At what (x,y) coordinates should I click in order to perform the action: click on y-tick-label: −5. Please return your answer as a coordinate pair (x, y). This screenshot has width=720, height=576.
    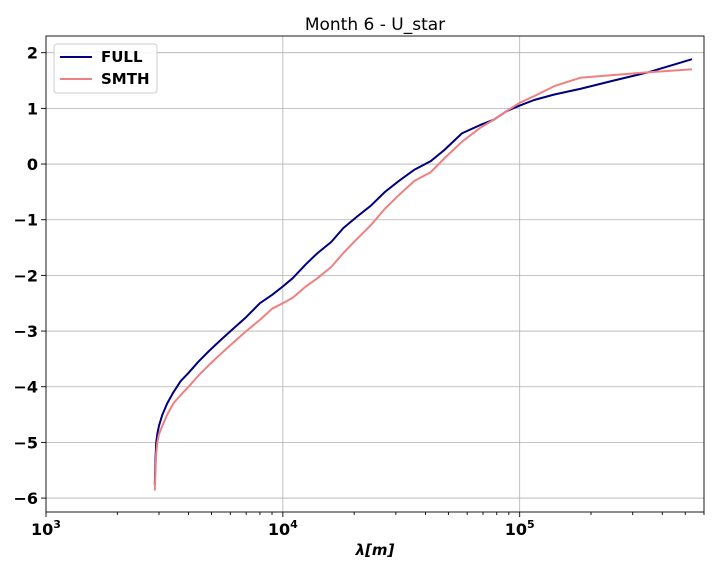
    Looking at the image, I should click on (25, 442).